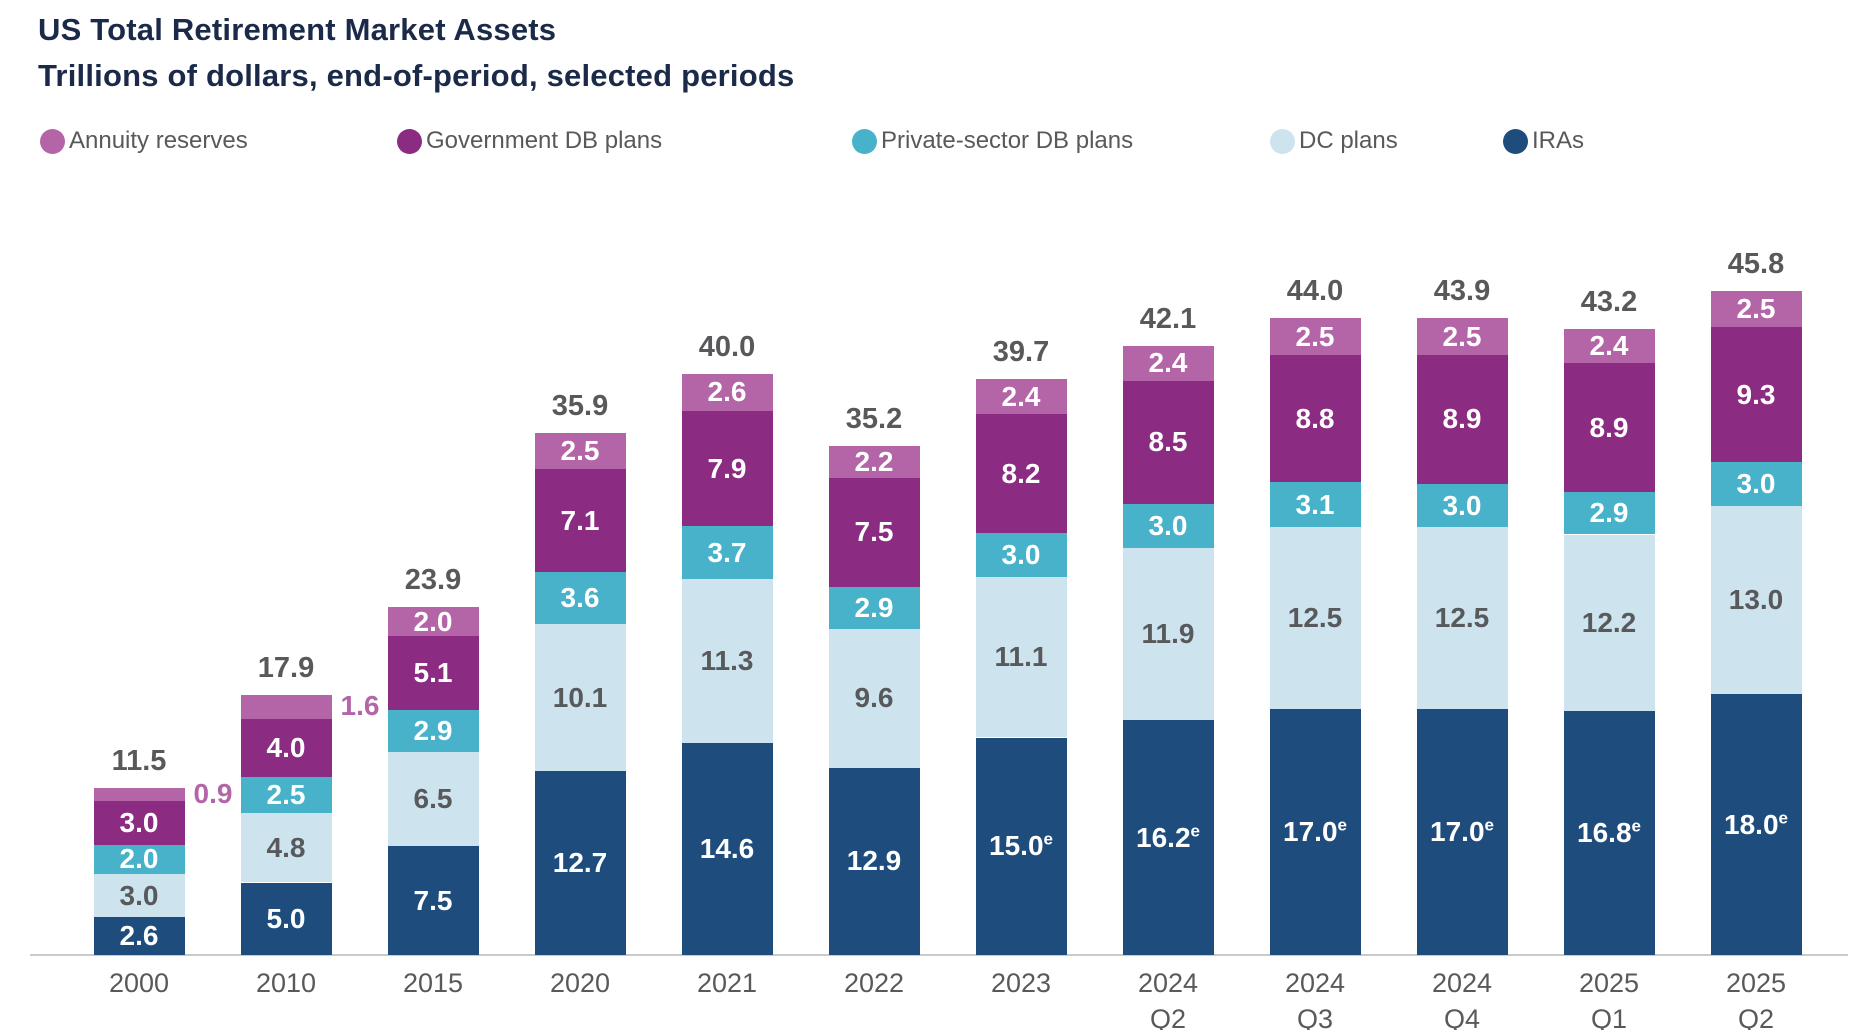  Describe the element at coordinates (727, 346) in the screenshot. I see `bar-total-label: 40.0` at that location.